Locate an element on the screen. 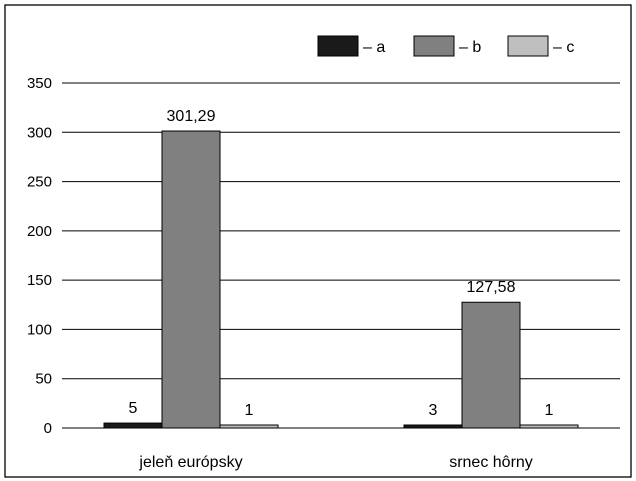 The image size is (636, 481). legend-label: – c is located at coordinates (563, 47).